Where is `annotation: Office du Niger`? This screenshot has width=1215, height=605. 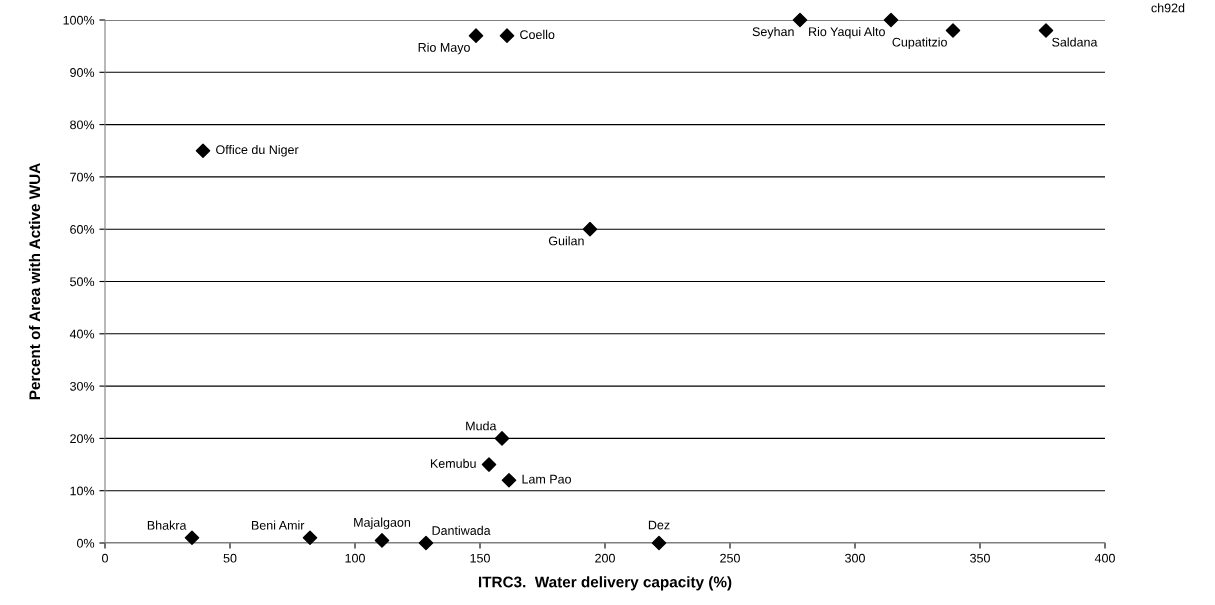
annotation: Office du Niger is located at coordinates (257, 150).